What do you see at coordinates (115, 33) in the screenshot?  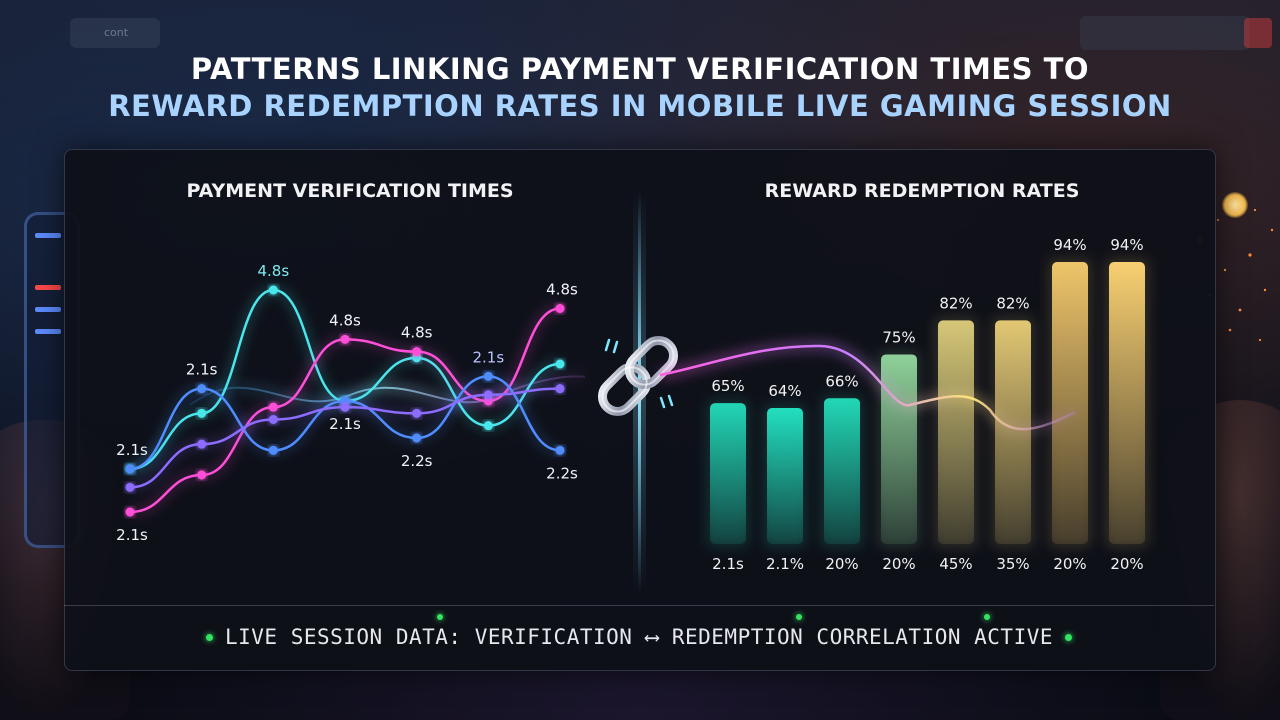 I see `background-search-box: cont` at bounding box center [115, 33].